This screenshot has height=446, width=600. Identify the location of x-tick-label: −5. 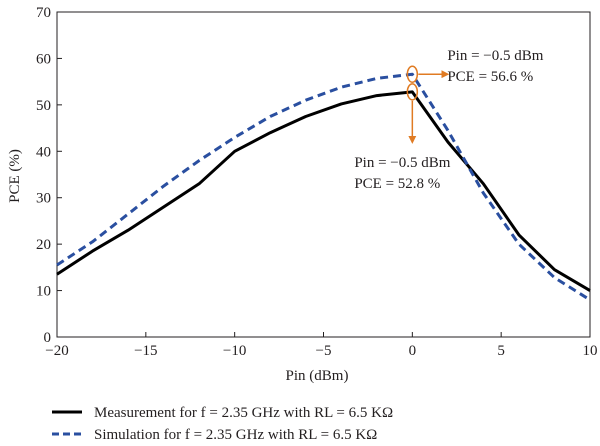
(324, 351).